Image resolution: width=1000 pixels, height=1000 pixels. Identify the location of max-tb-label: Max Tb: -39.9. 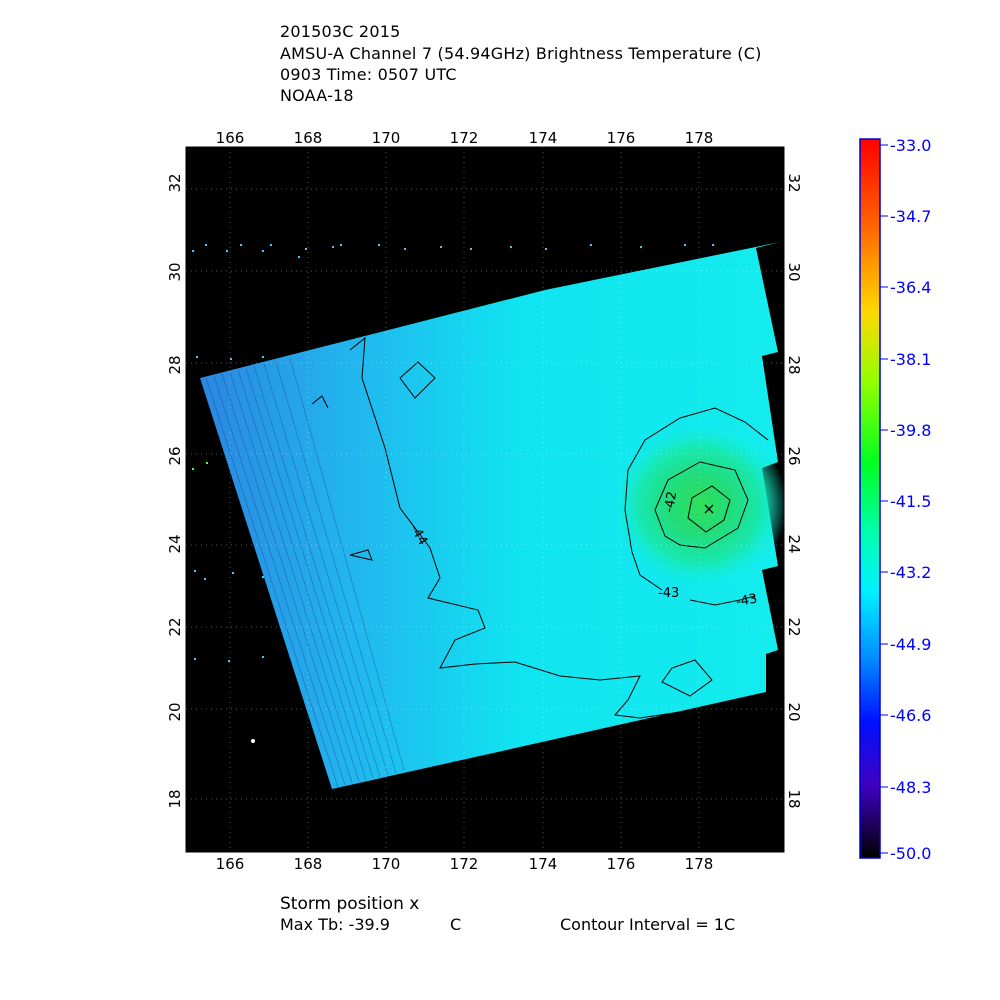
(335, 924).